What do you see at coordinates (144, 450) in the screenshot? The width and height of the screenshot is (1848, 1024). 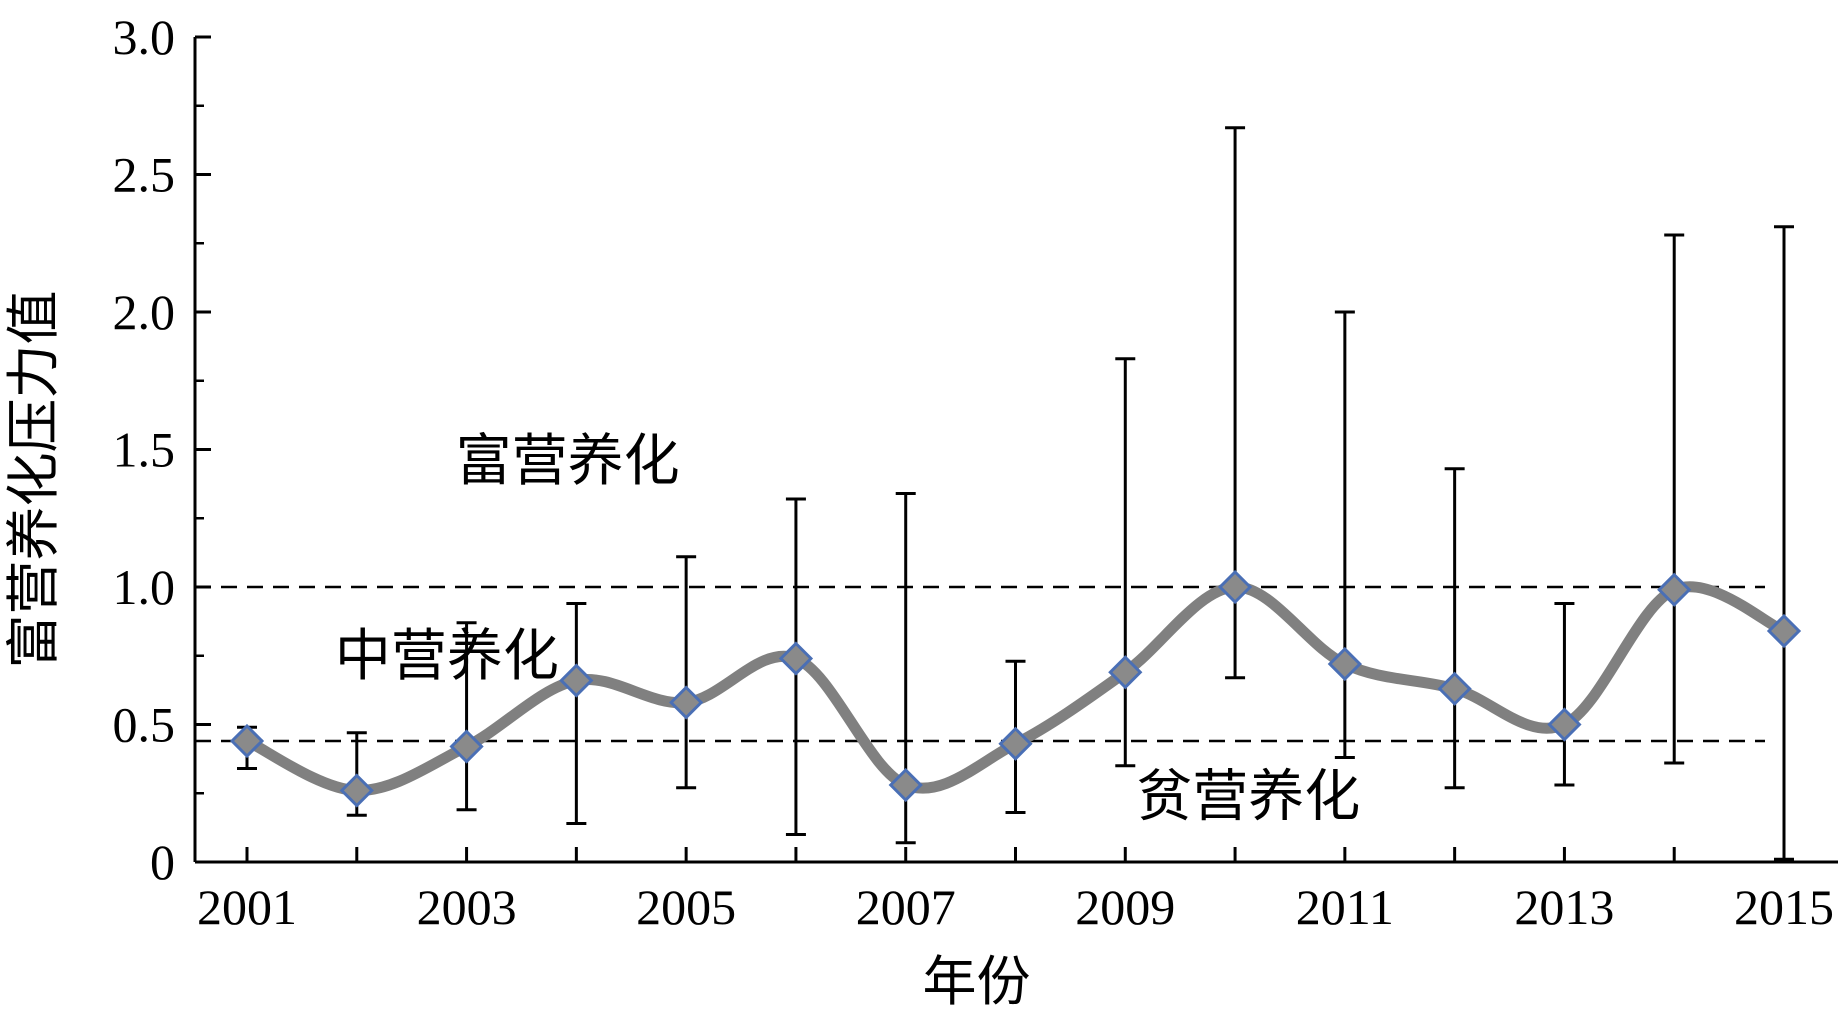 I see `y-tick-label: 1.5` at bounding box center [144, 450].